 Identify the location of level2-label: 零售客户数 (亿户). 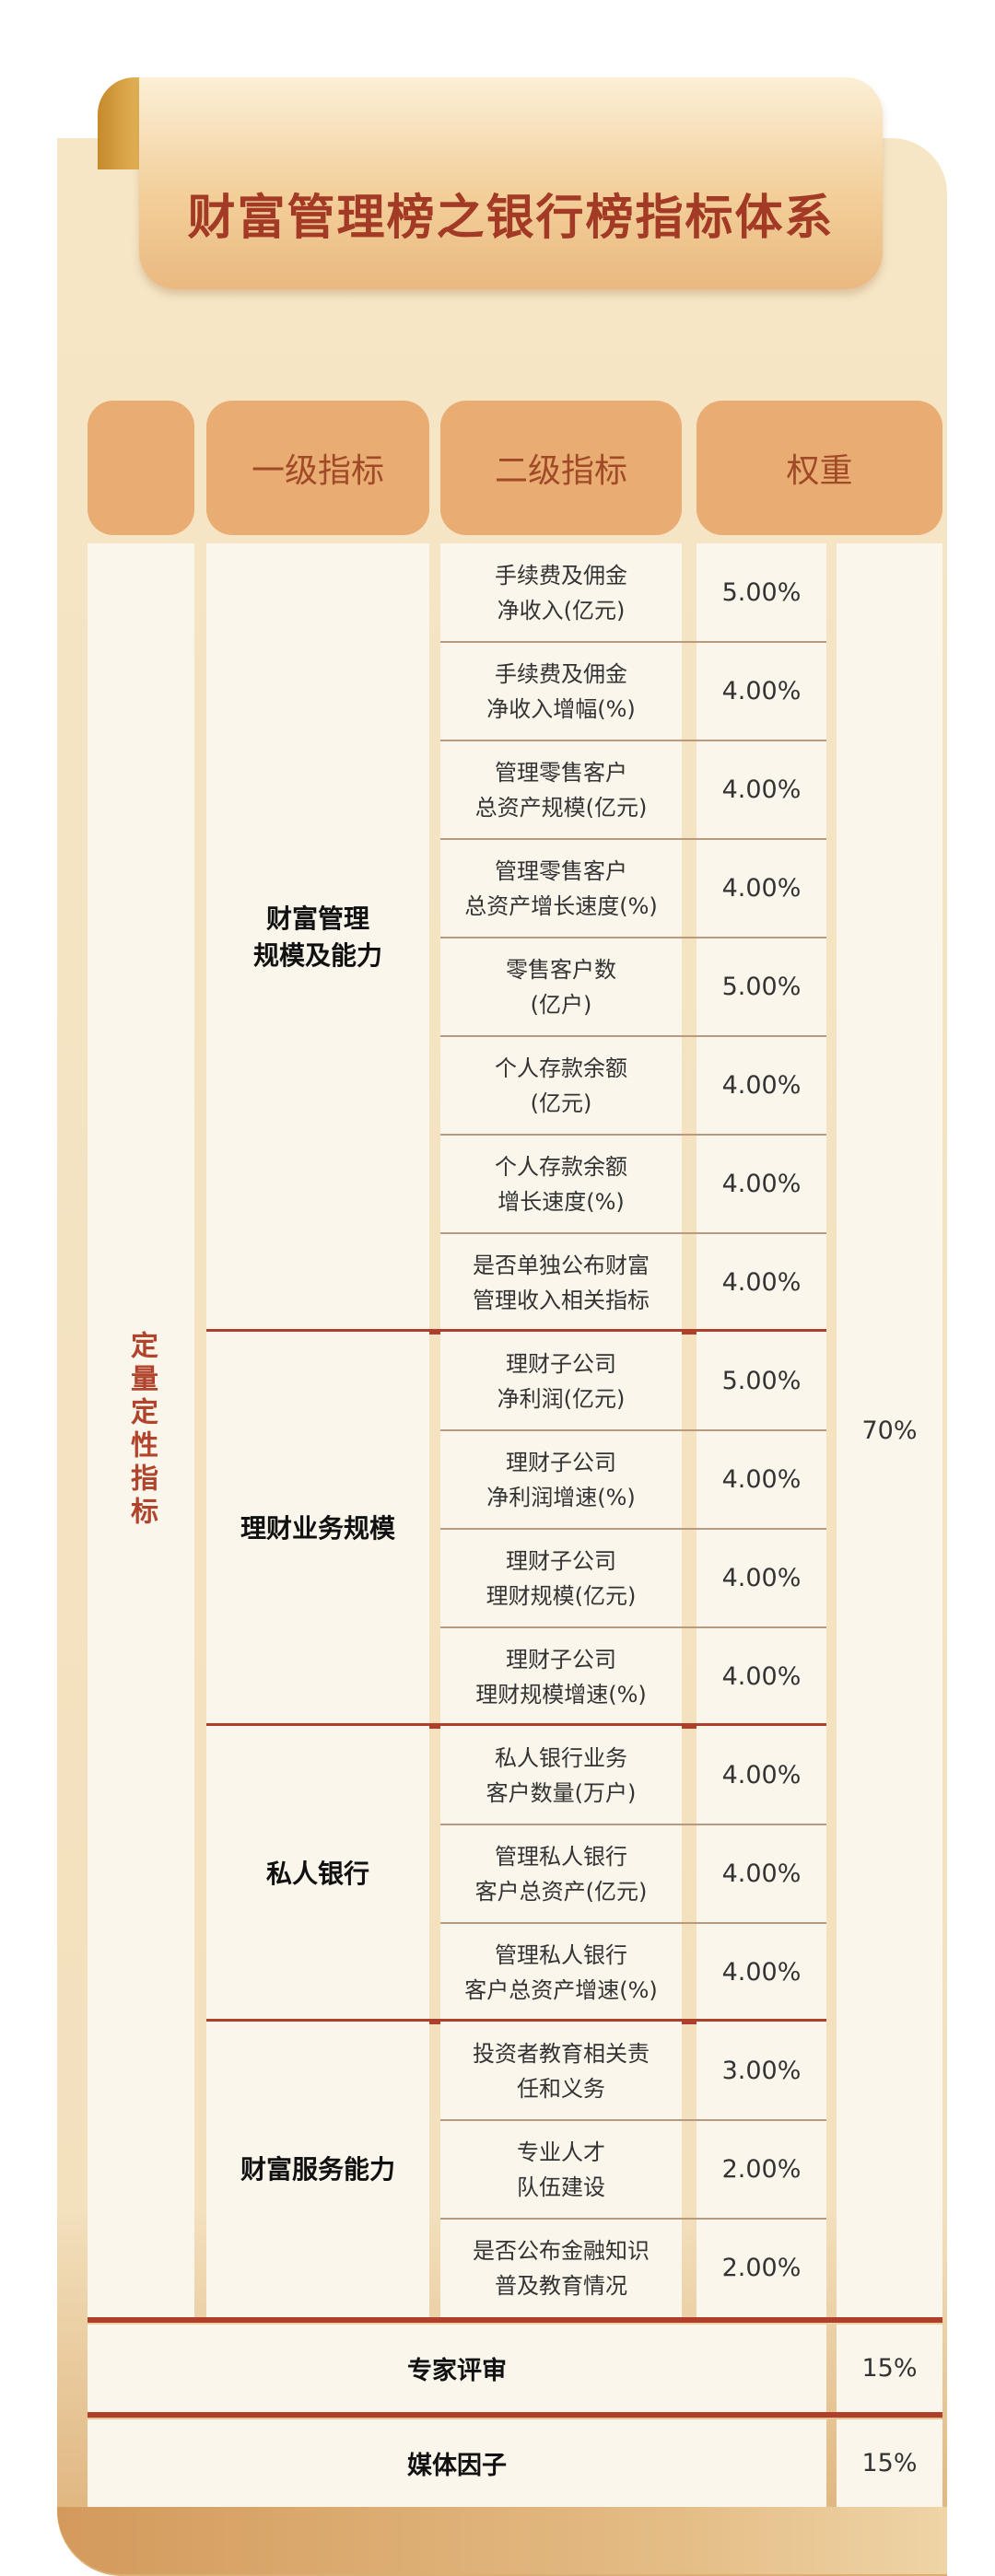
(561, 987).